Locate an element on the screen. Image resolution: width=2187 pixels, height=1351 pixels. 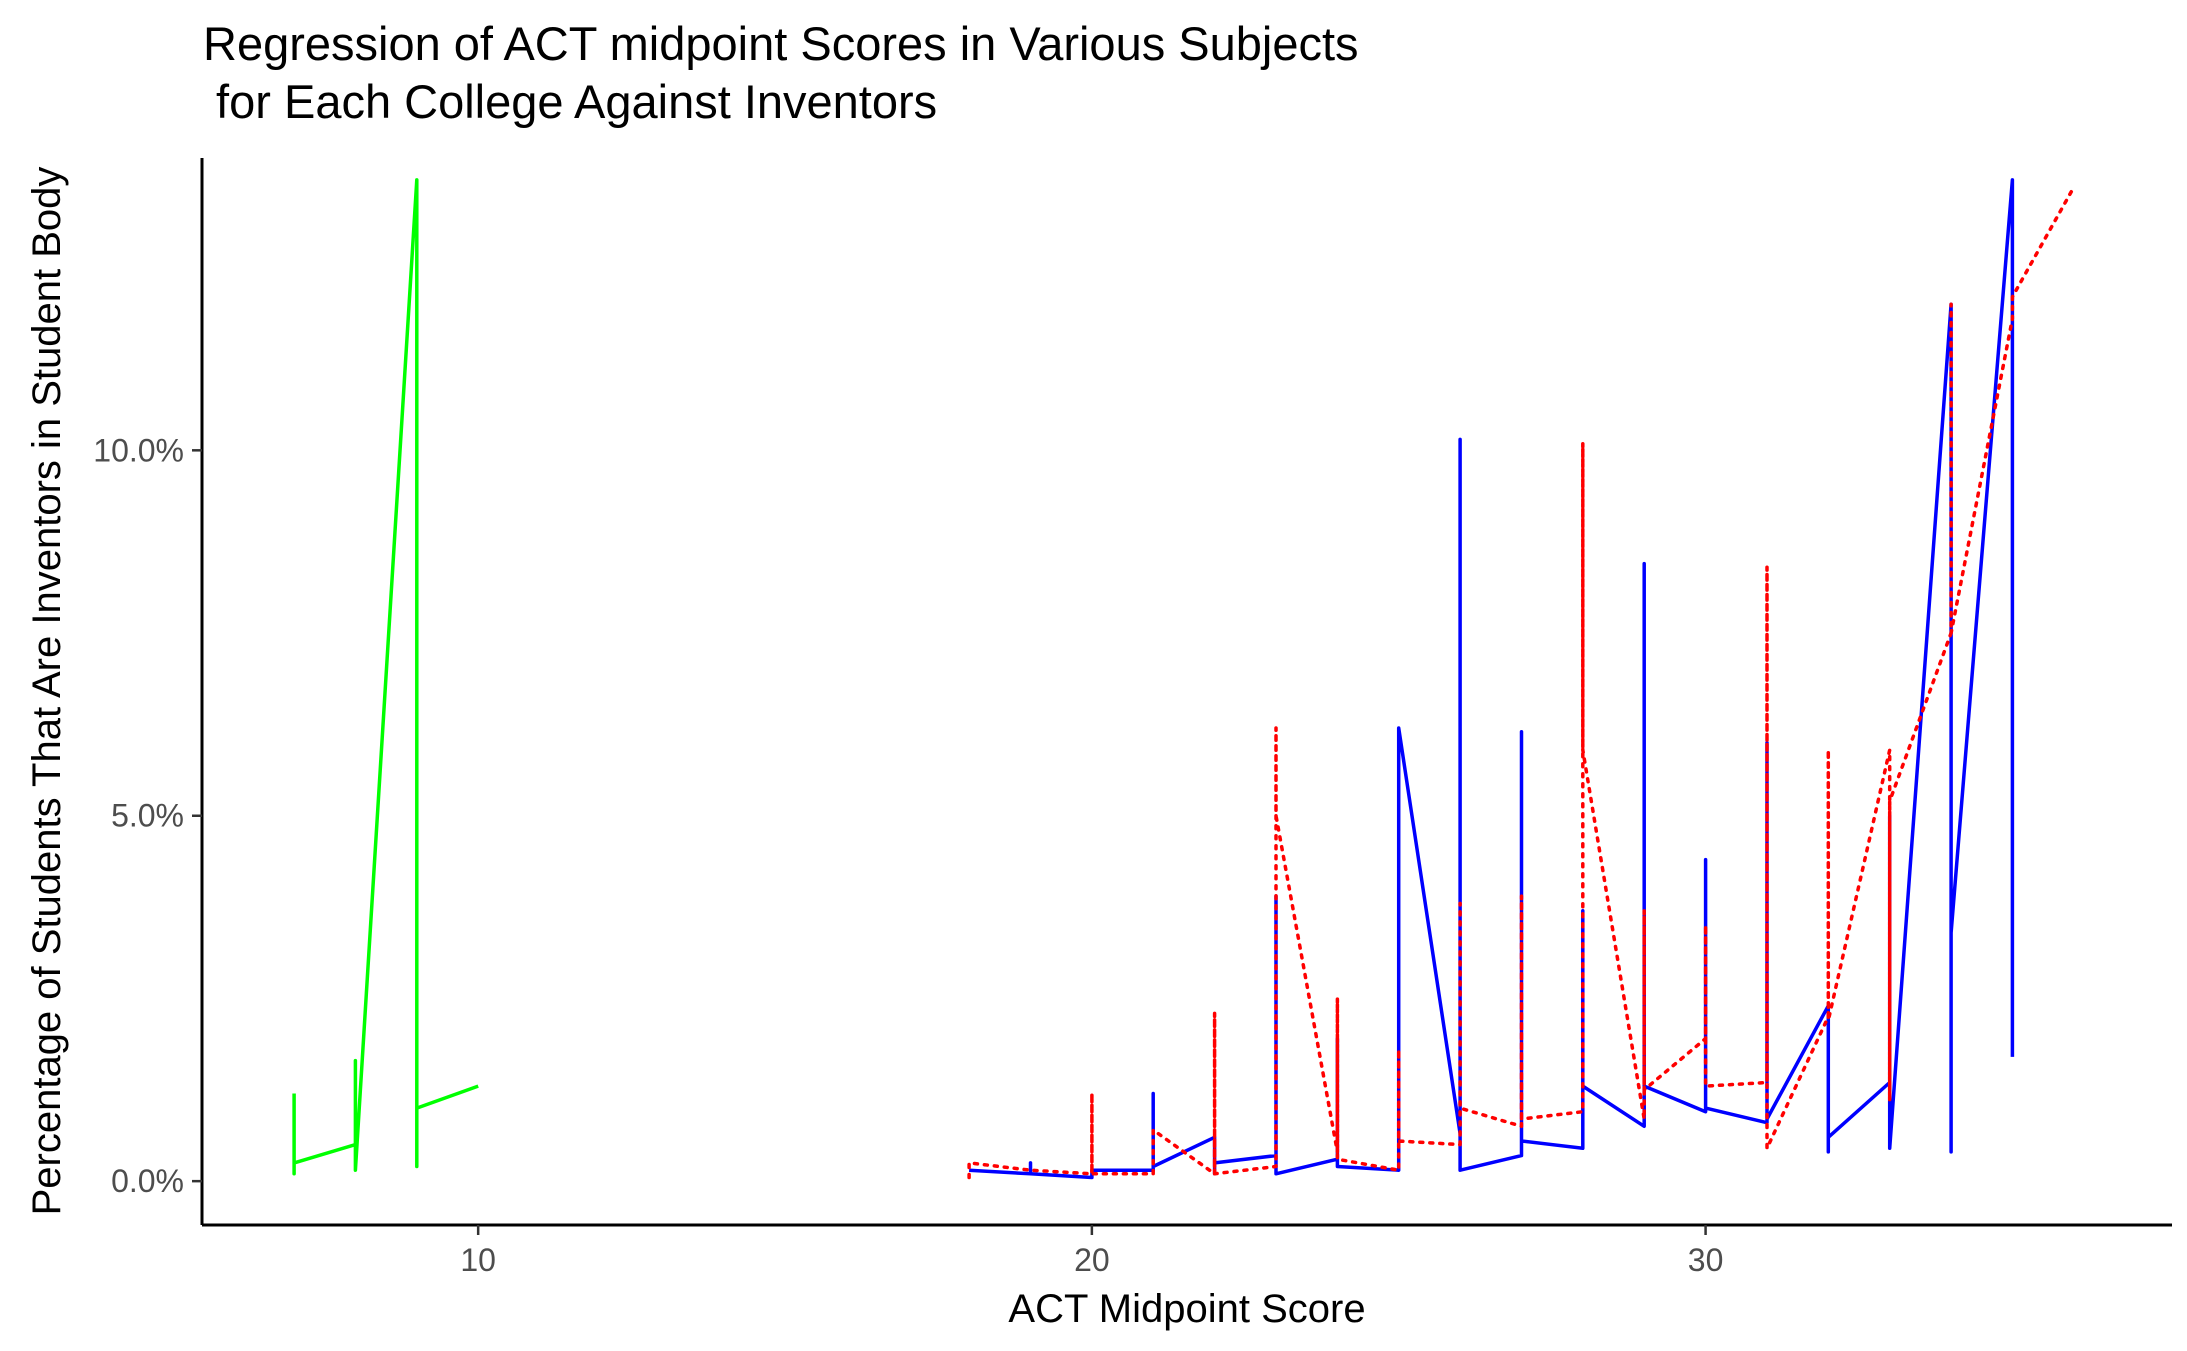
x-axis-ticks: 10 20 30 is located at coordinates (1091, 1251).